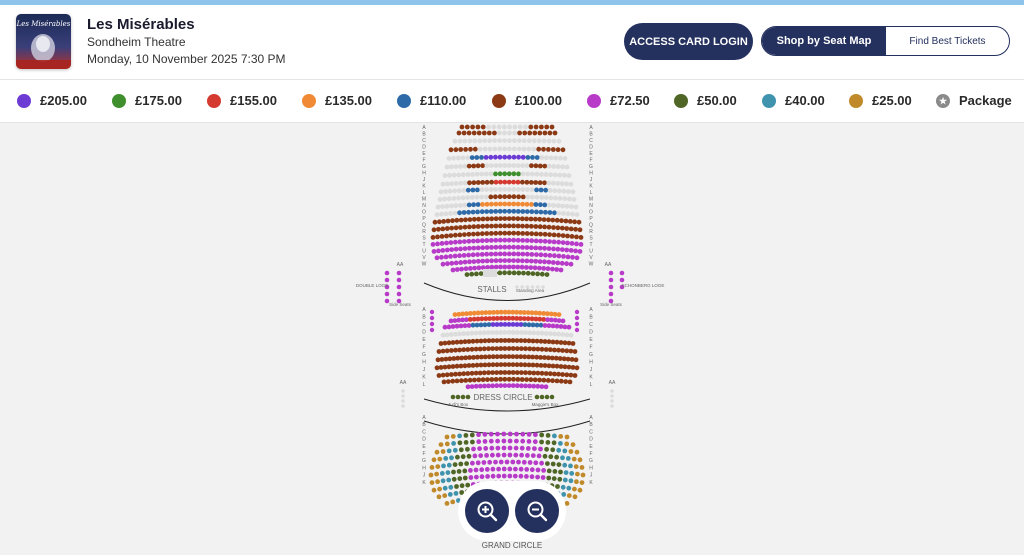 The image size is (1024, 555). What do you see at coordinates (688, 41) in the screenshot?
I see `access-card-login-button: ACCESS CARD LOGIN` at bounding box center [688, 41].